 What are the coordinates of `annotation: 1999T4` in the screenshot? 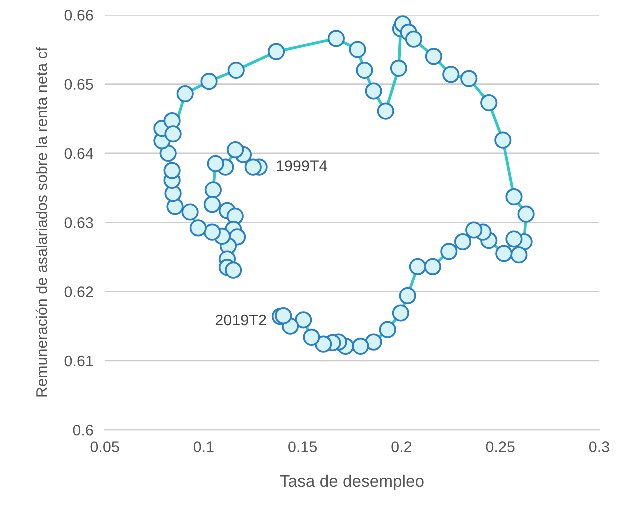 It's located at (302, 166).